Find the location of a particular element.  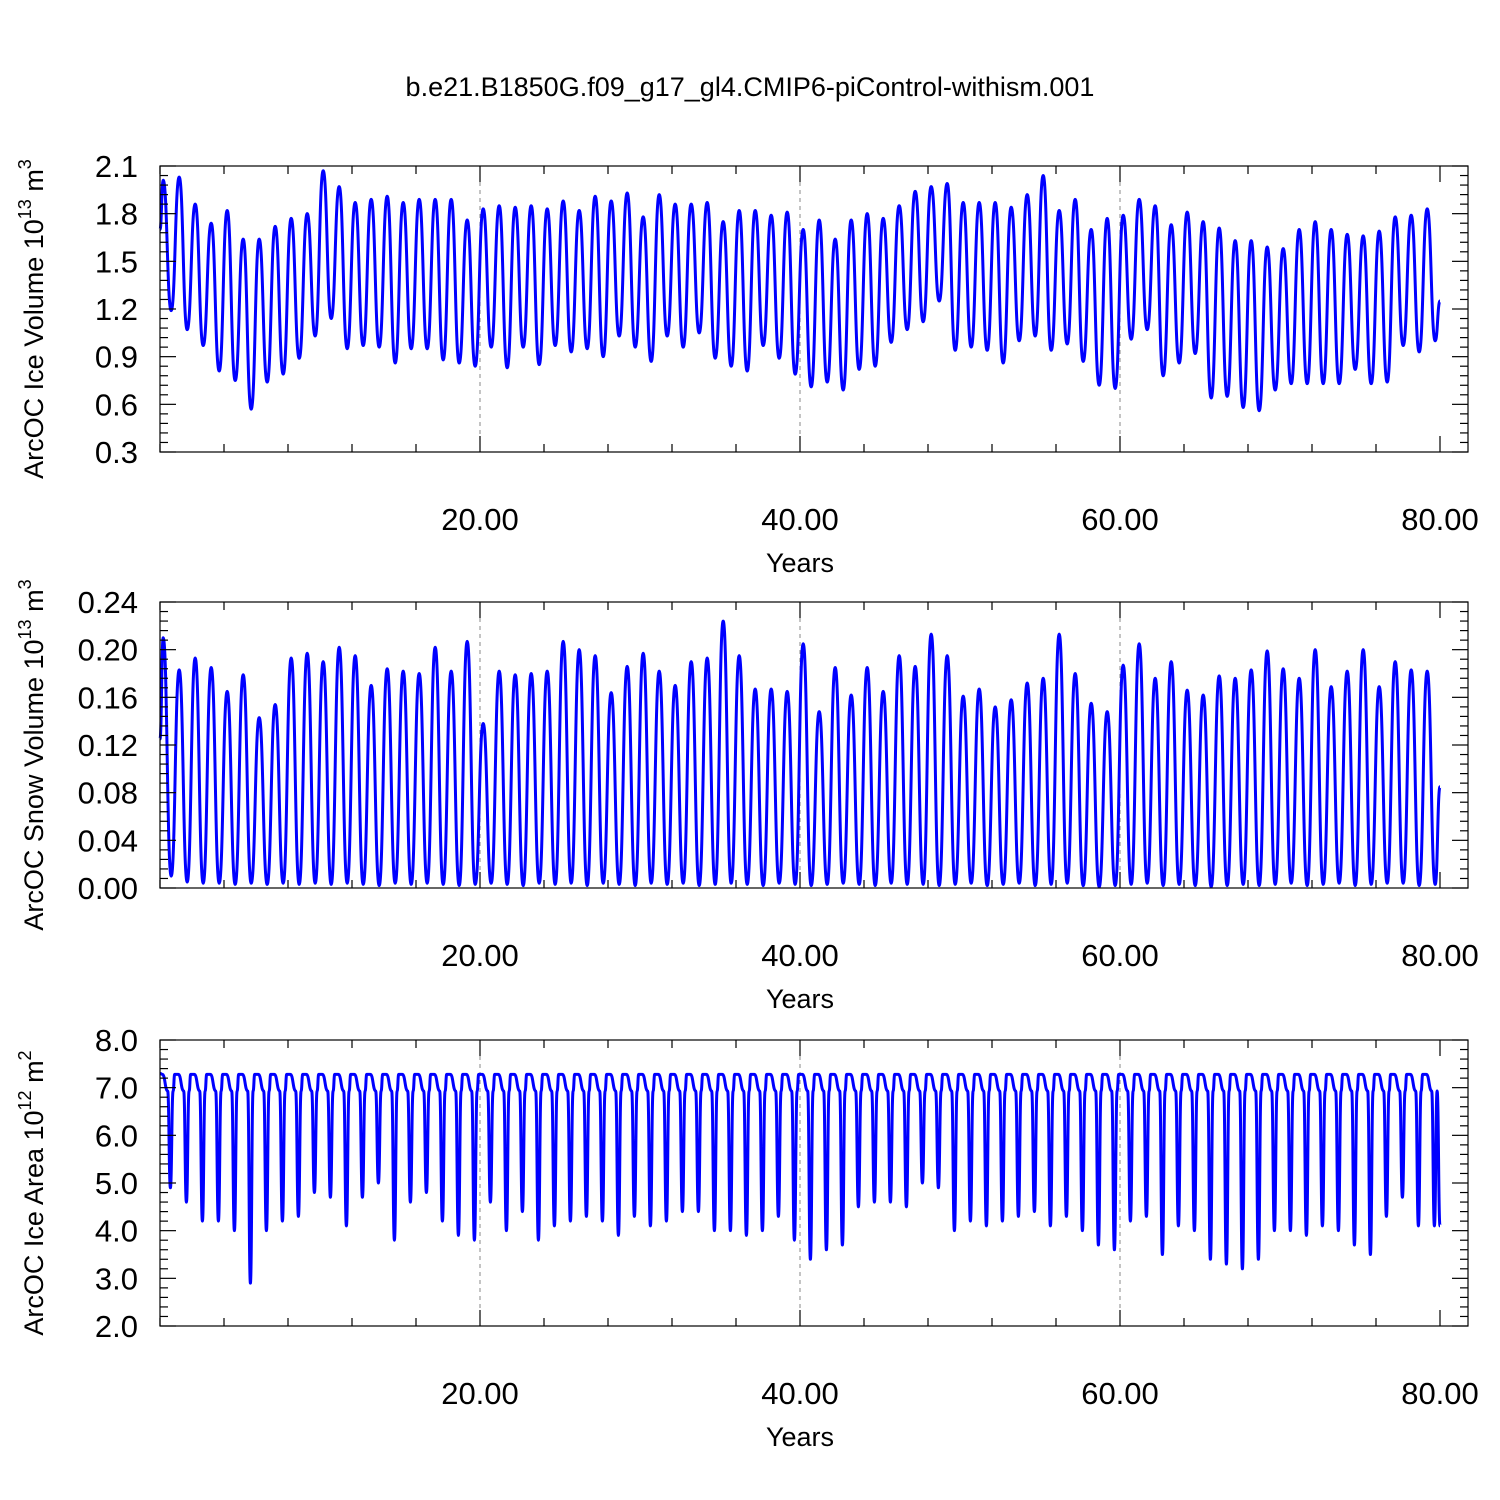

y-tick-label: 0.16 is located at coordinates (108, 697).